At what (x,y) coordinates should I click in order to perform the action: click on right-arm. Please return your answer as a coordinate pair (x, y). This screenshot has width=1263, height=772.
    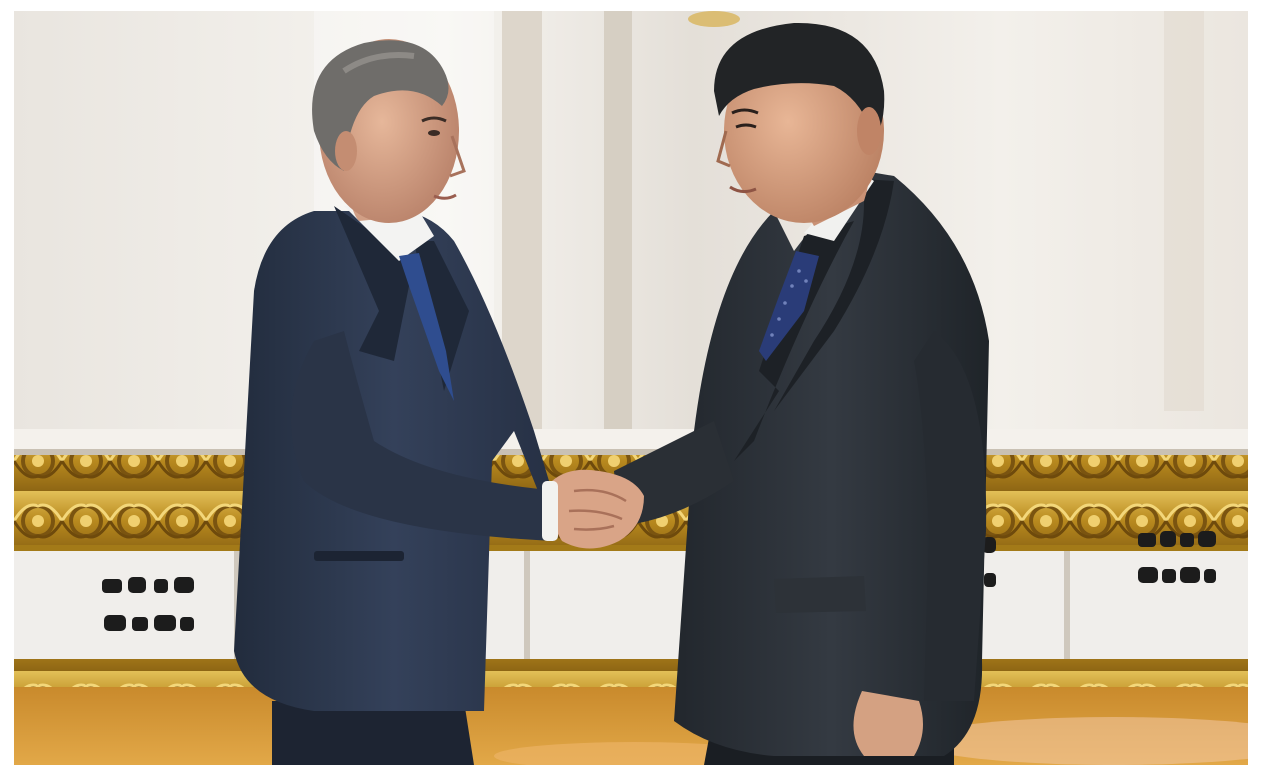
    Looking at the image, I should click on (674, 473).